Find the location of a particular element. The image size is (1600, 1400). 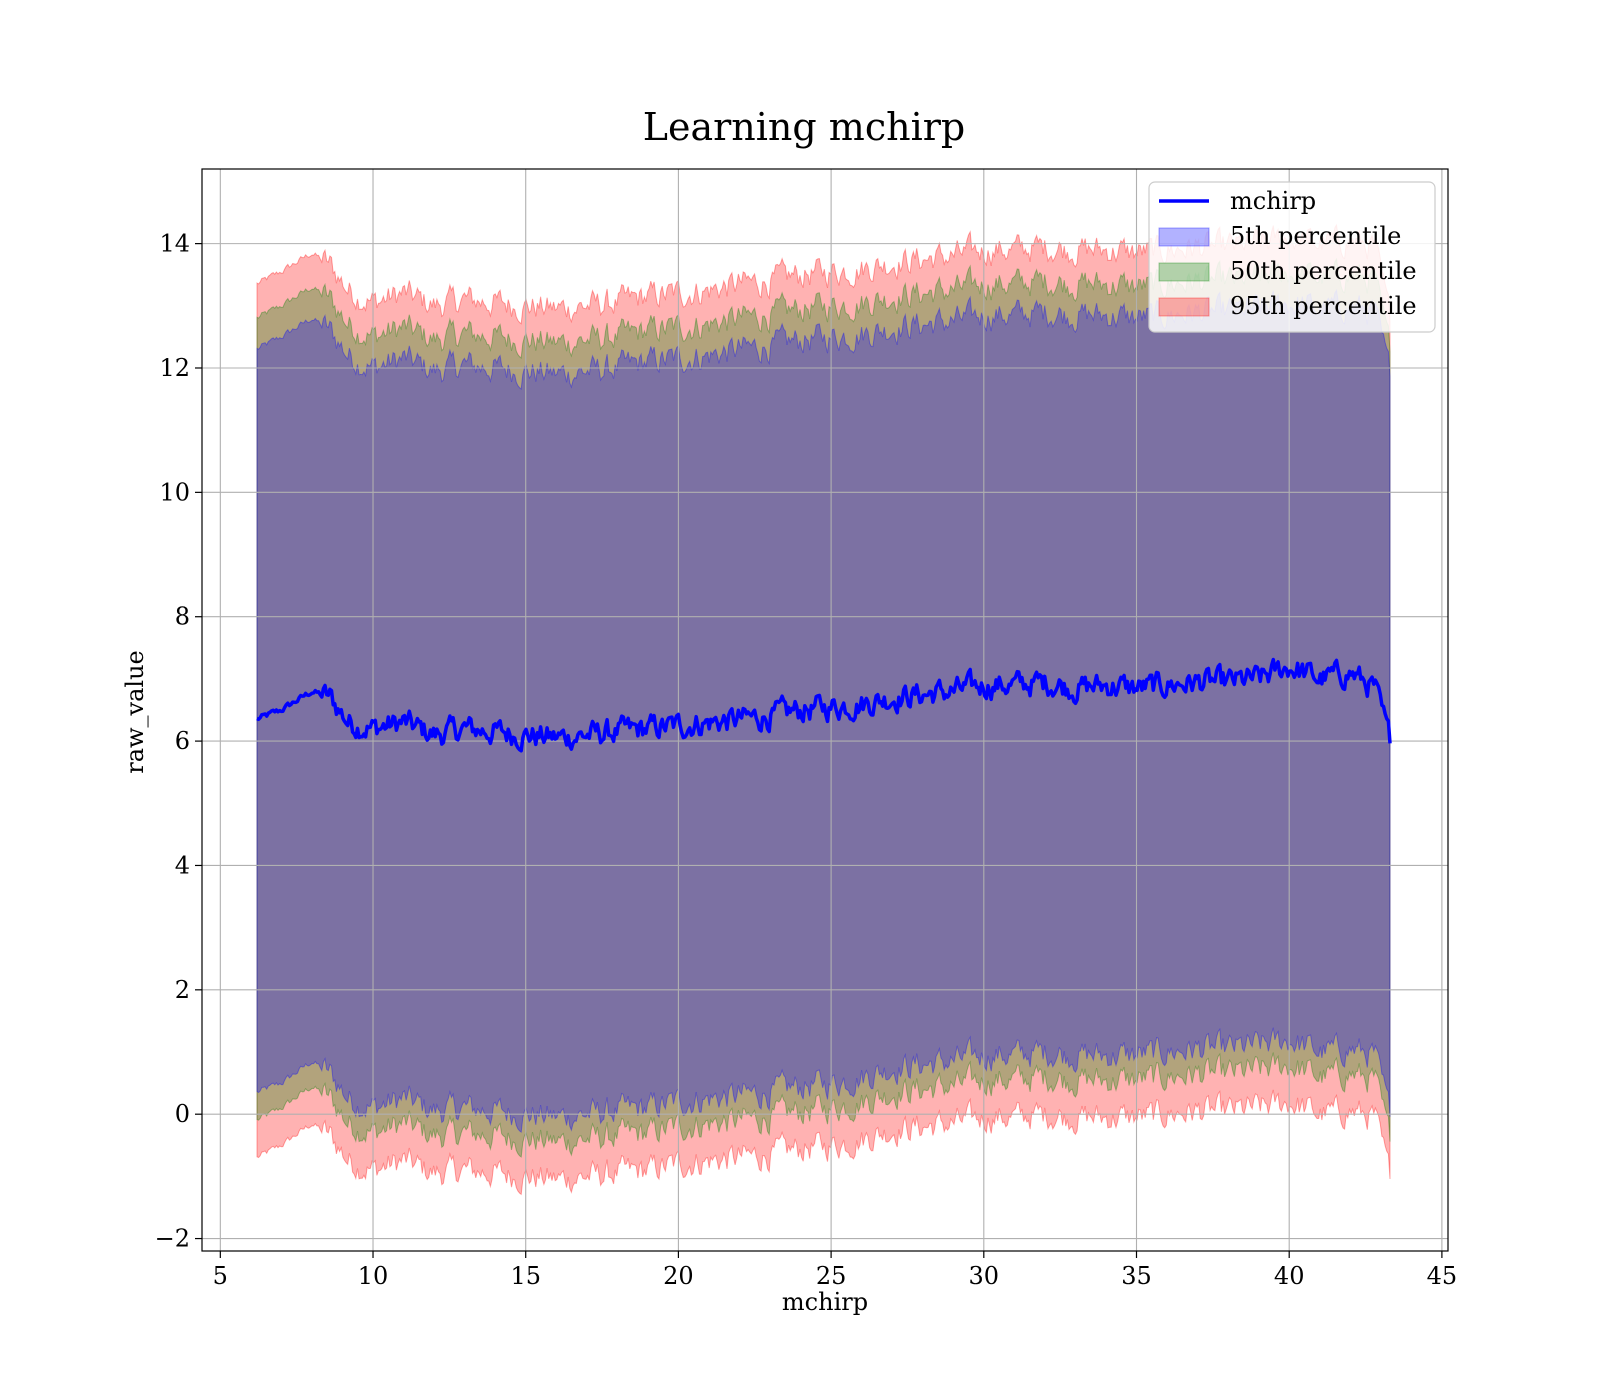

y-axis-ticks: −2 0 2 4 6 8 10 12 14 is located at coordinates (178, 741).